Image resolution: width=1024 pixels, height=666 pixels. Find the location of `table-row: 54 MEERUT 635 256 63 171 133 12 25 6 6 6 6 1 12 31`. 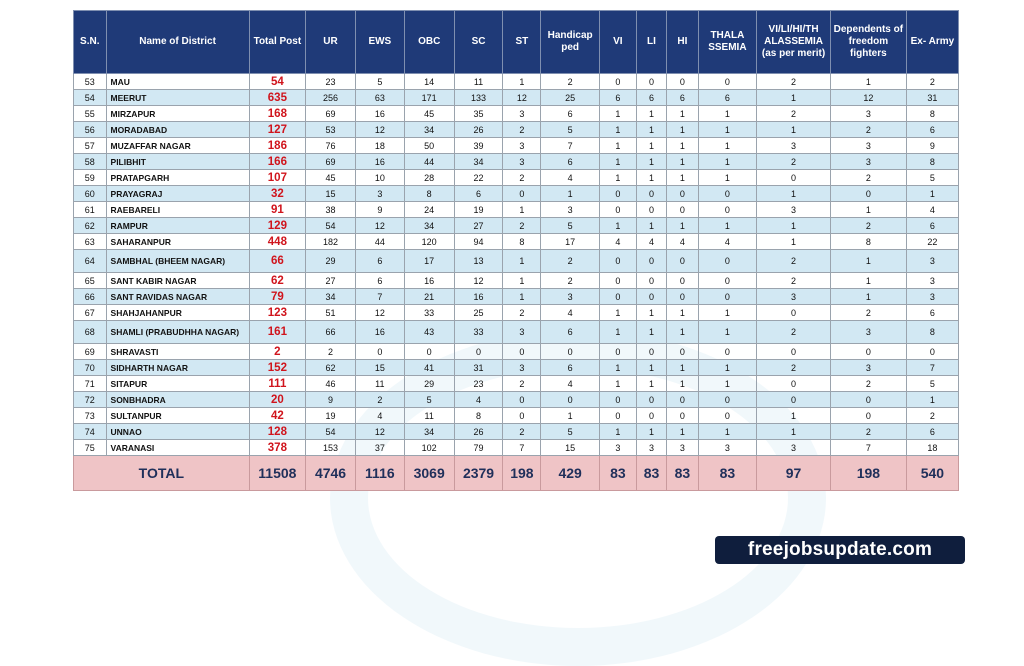

table-row: 54 MEERUT 635 256 63 171 133 12 25 6 6 6 6 1 12 31 is located at coordinates (516, 97).